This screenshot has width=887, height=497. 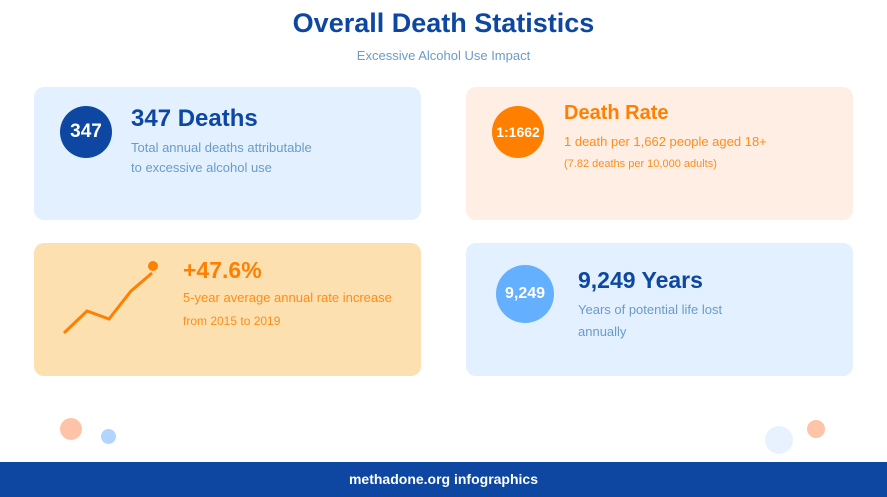 What do you see at coordinates (443, 479) in the screenshot?
I see `footer: methadone.org infographics` at bounding box center [443, 479].